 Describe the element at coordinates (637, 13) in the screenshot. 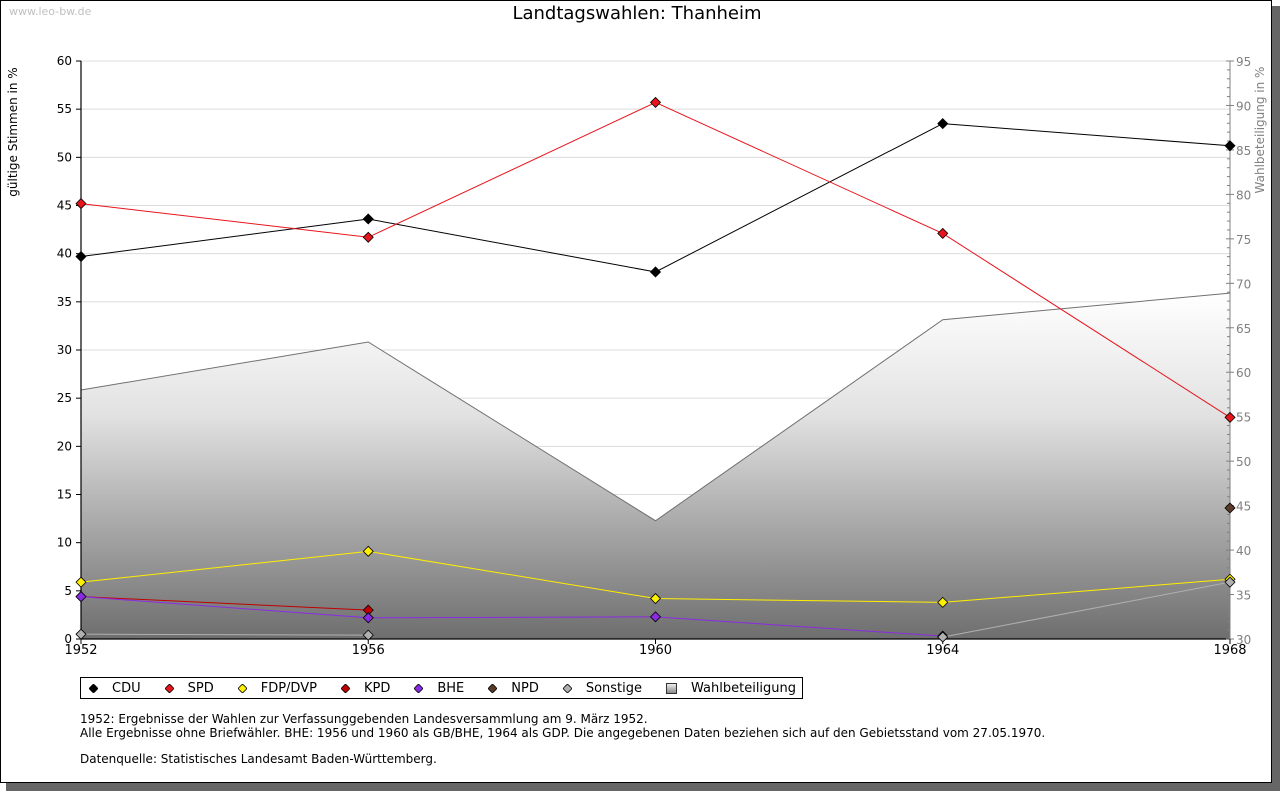

I see `chart-title: Landtagswahlen: Thanheim` at that location.